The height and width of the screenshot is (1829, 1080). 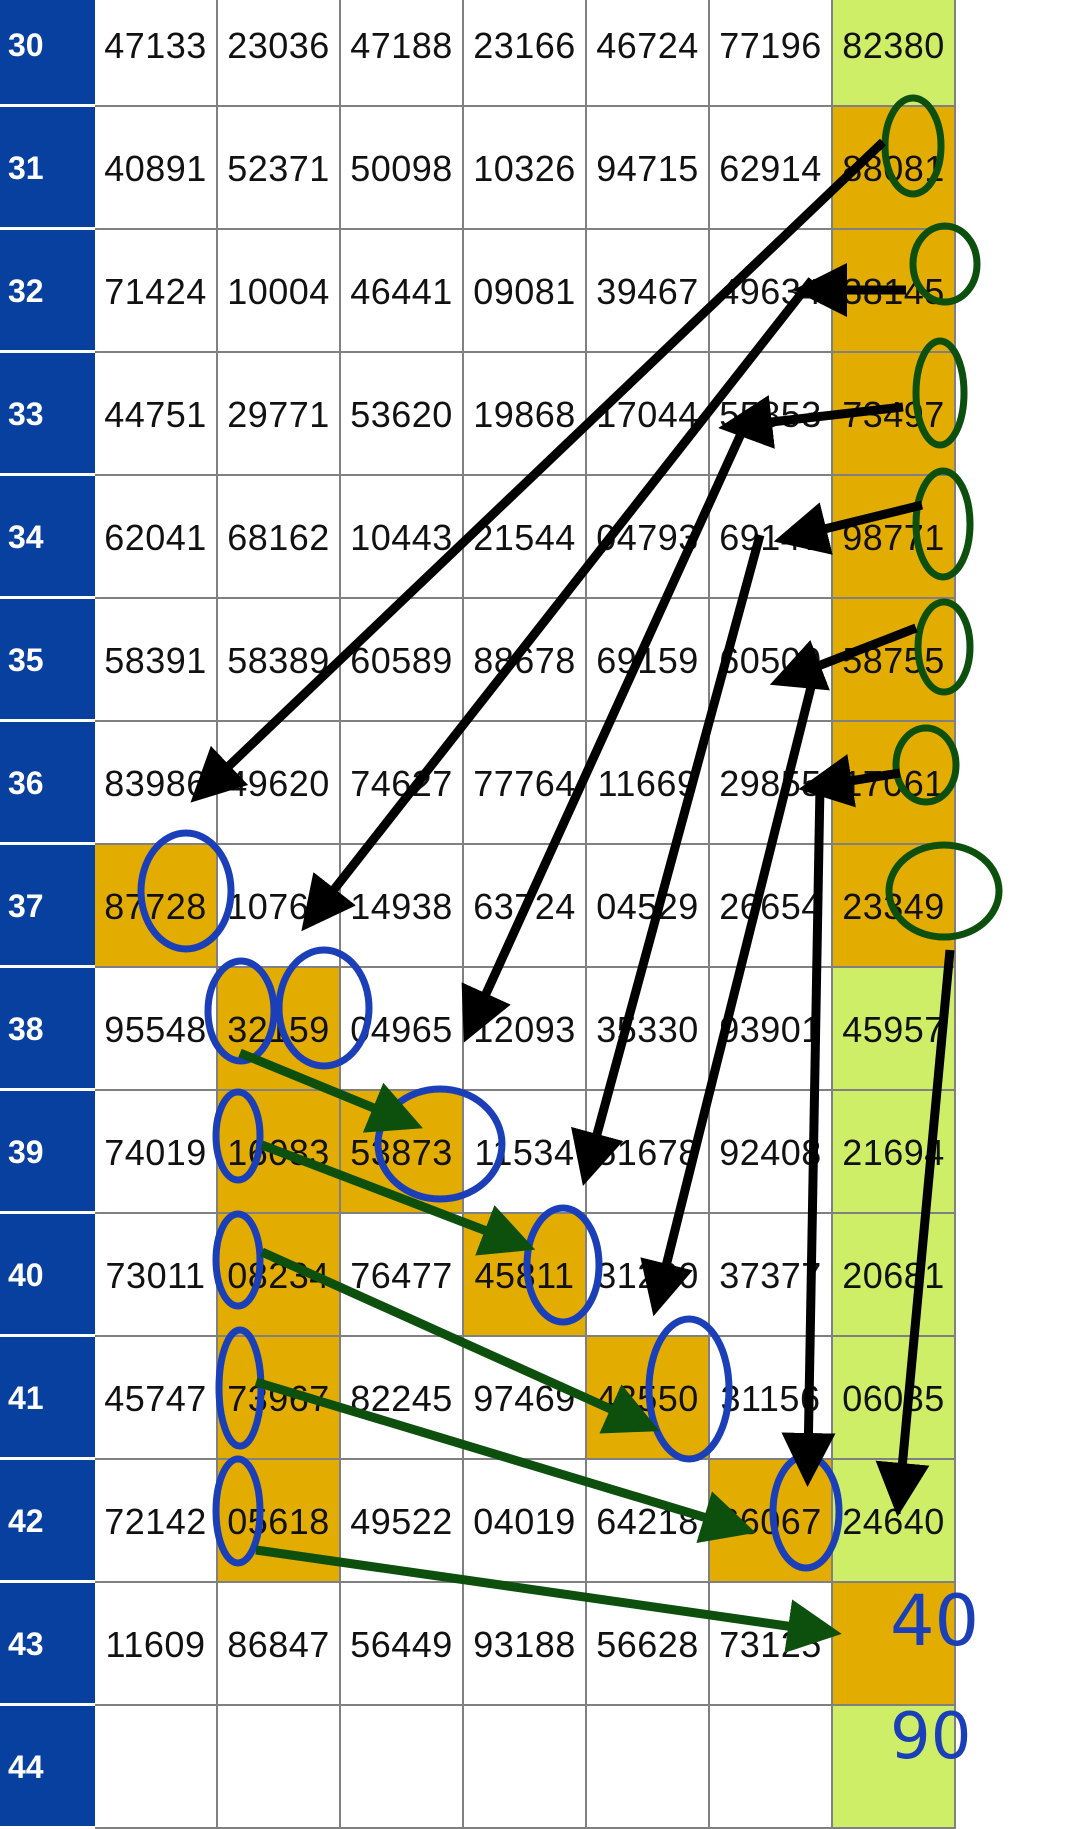 What do you see at coordinates (156, 783) in the screenshot?
I see `table-cell: 83986` at bounding box center [156, 783].